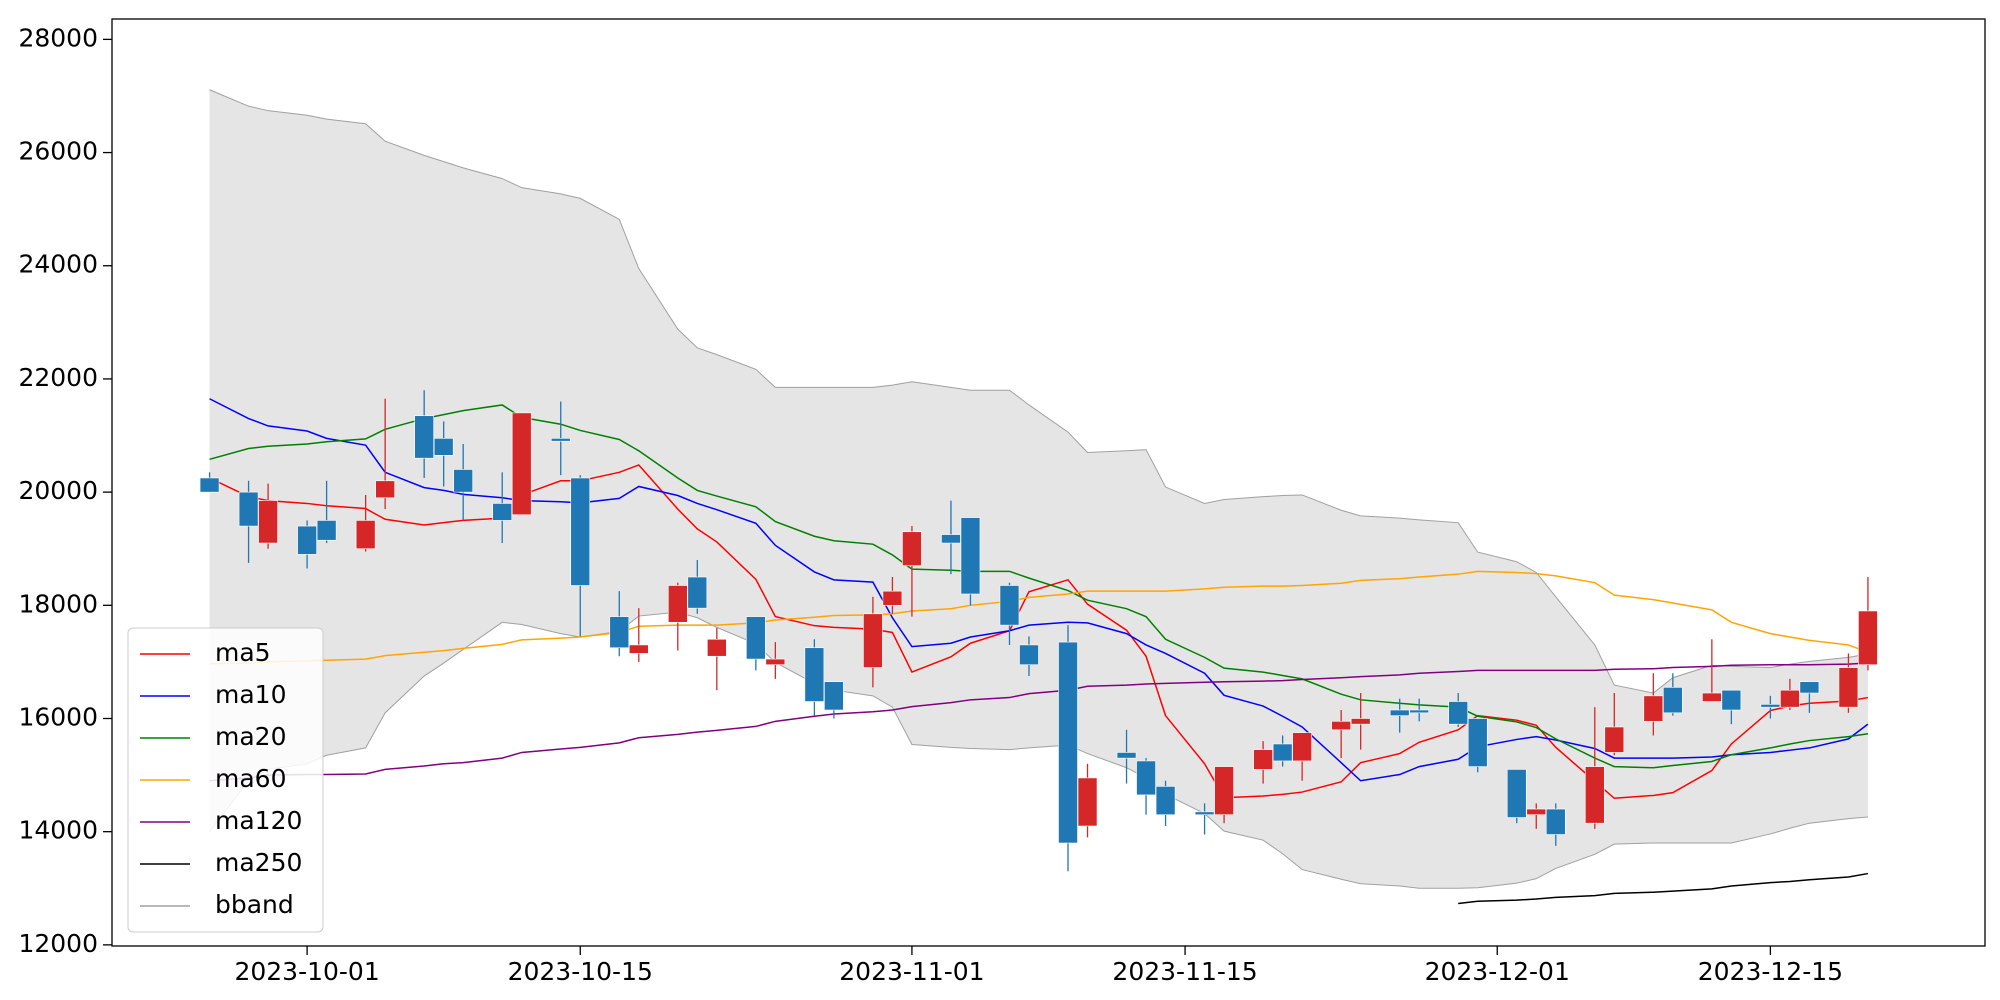  What do you see at coordinates (911, 971) in the screenshot?
I see `x-tick-label: 2023-11-01` at bounding box center [911, 971].